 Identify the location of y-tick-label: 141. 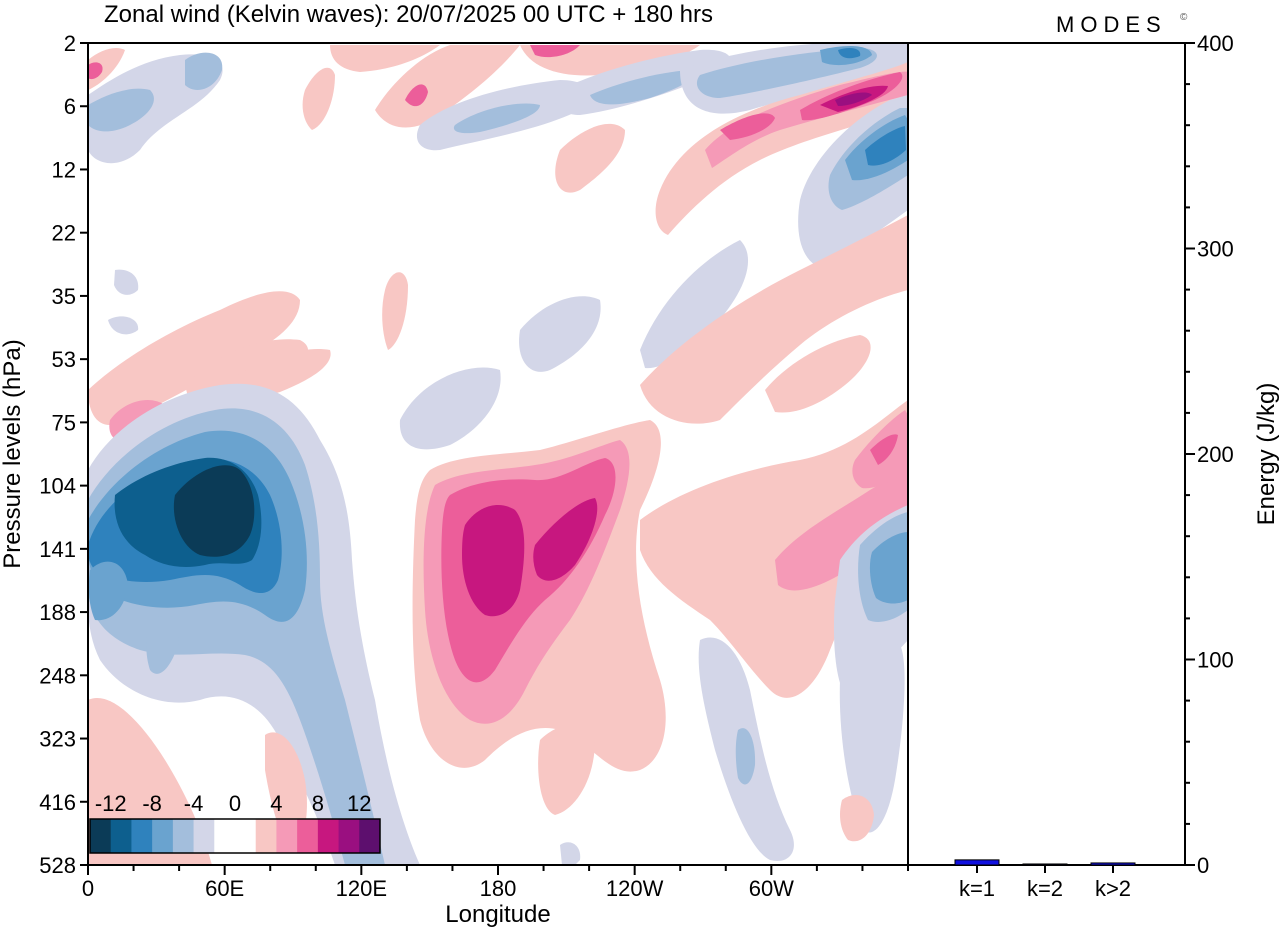
(57, 549).